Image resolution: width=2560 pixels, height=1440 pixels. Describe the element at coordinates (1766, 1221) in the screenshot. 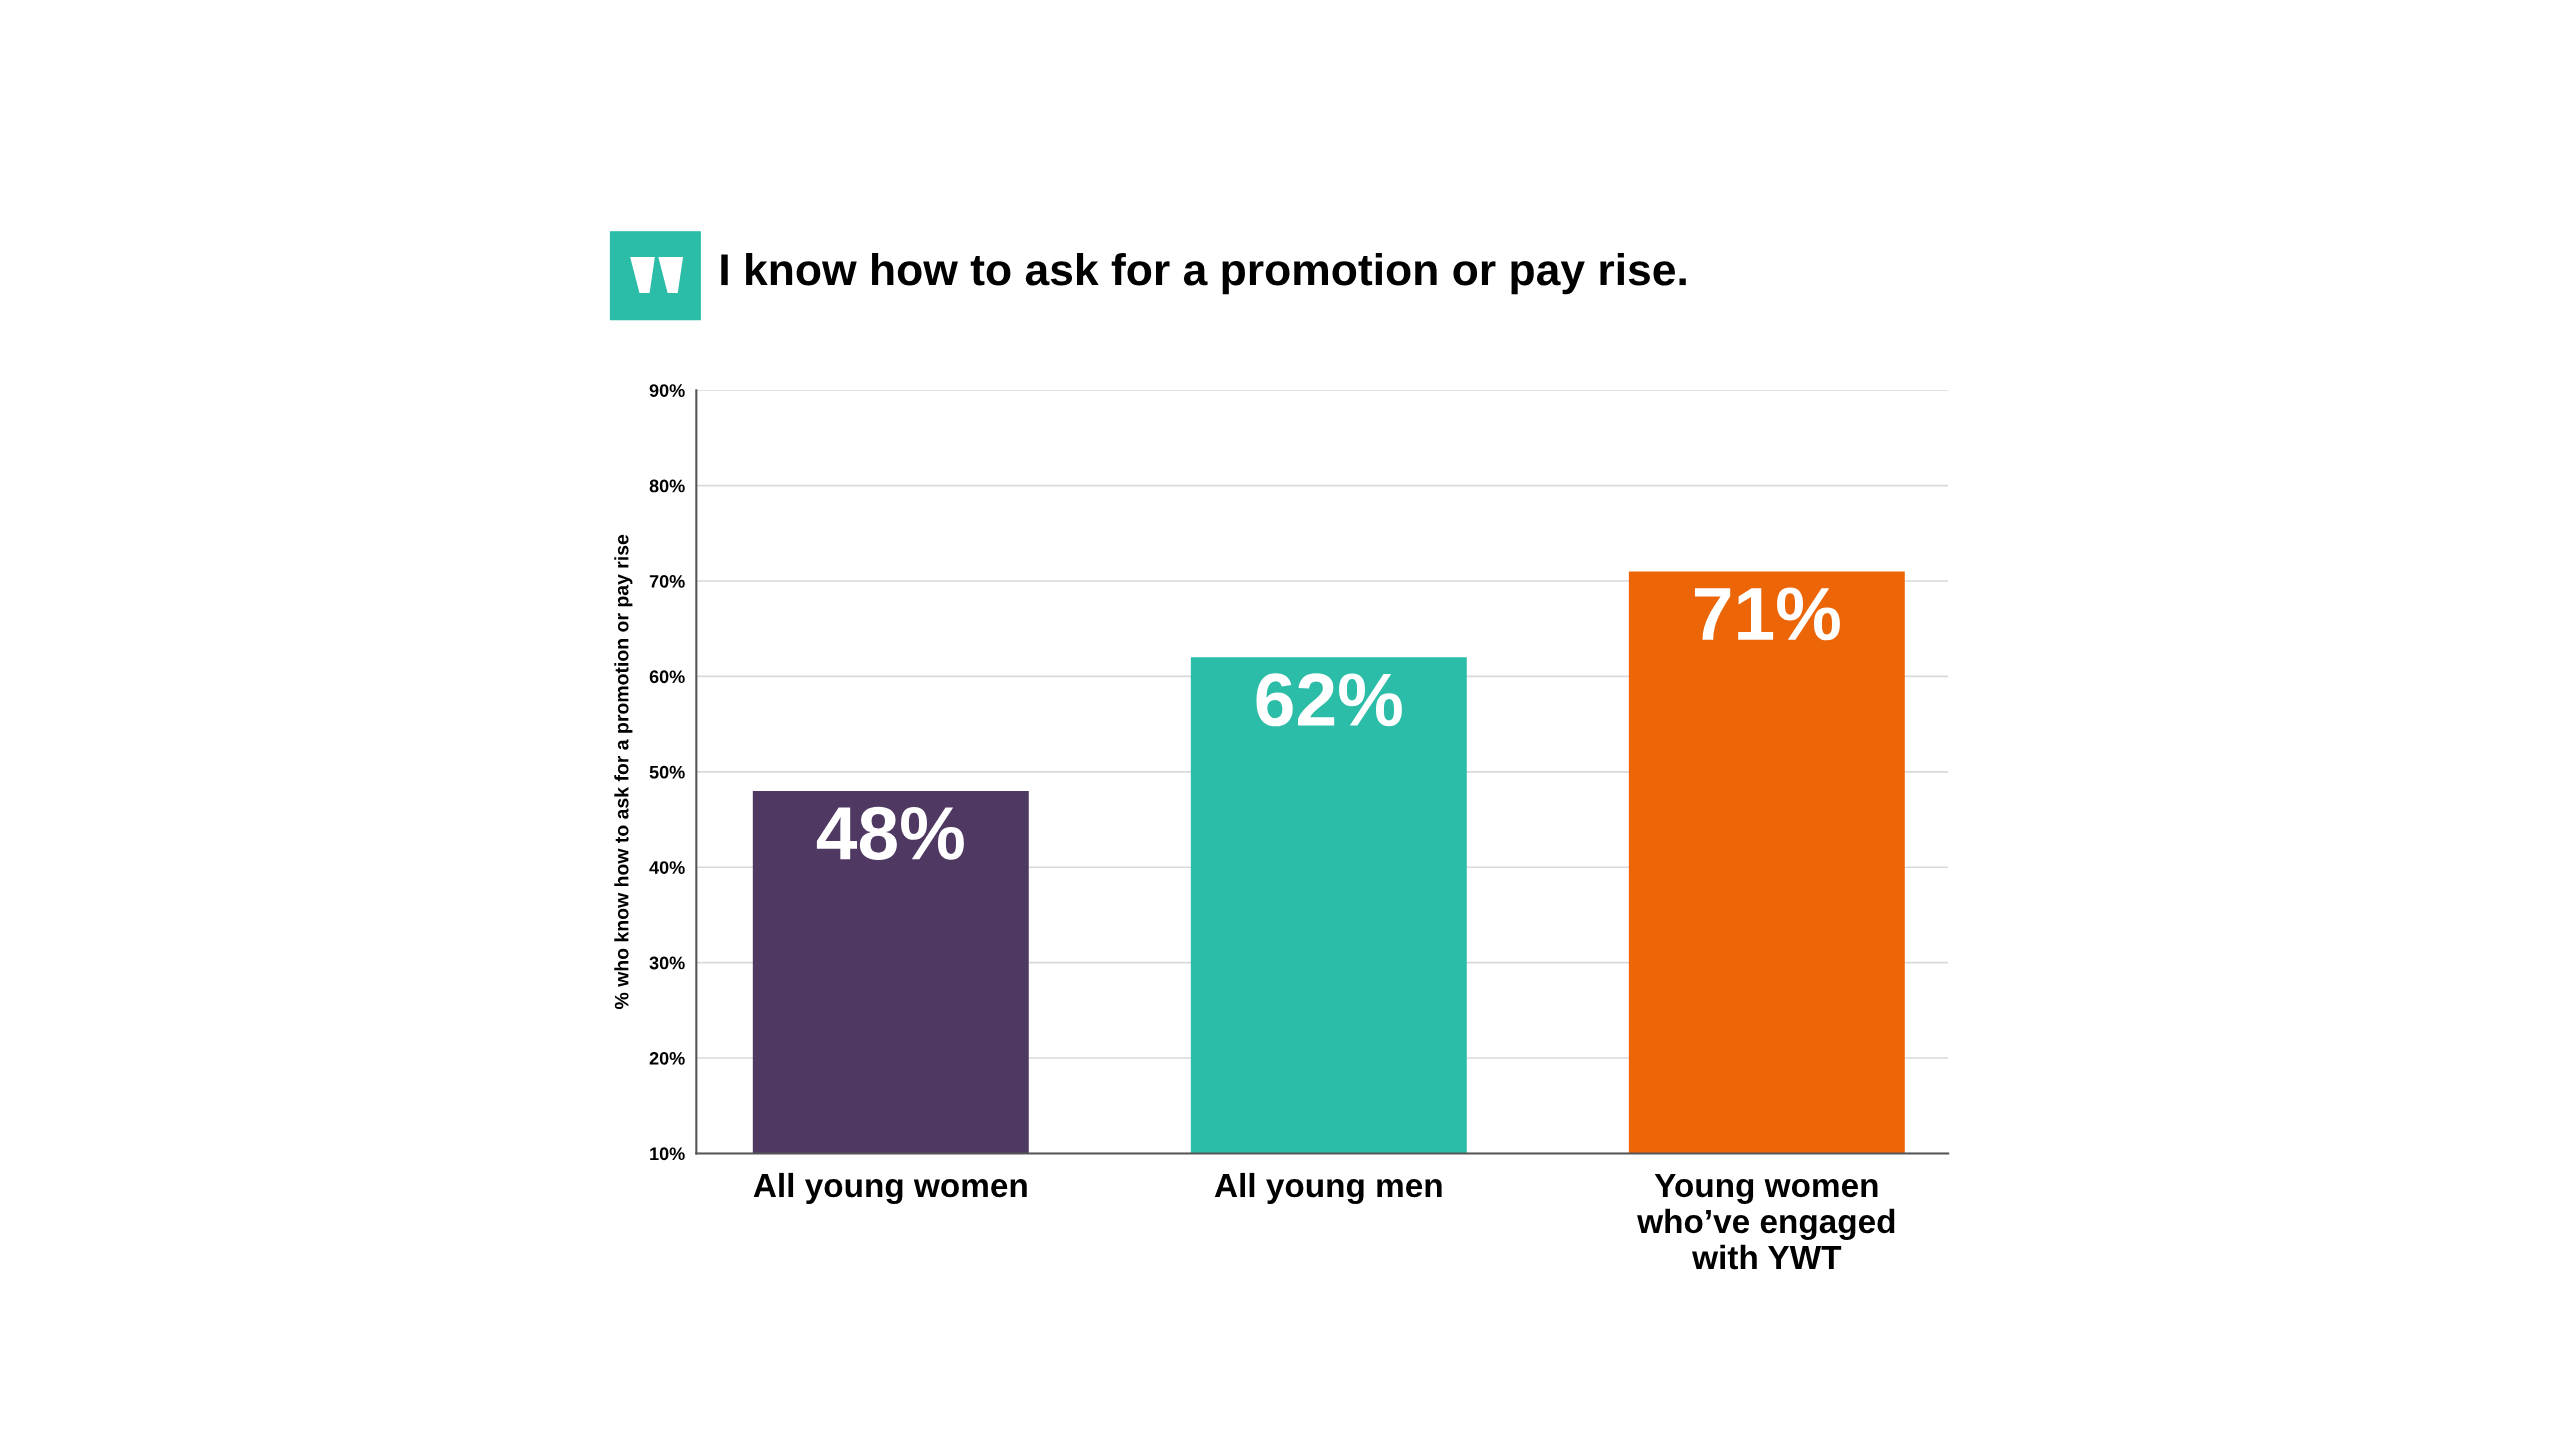

I see `x-tick-label: Young women who’ve engaged with YWT` at that location.